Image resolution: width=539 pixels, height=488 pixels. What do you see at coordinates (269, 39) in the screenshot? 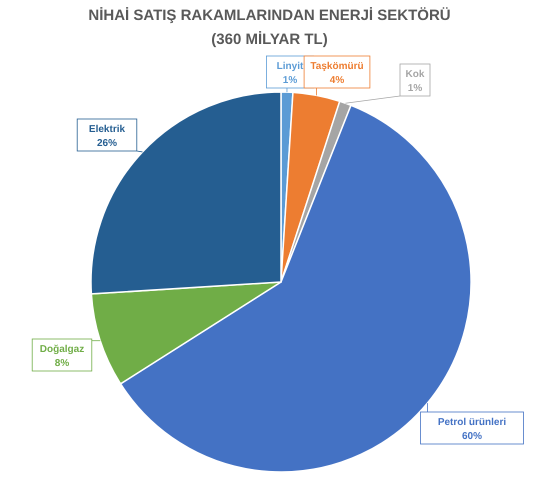
I see `chart-subtitle: (360 MİLYAR TL)` at bounding box center [269, 39].